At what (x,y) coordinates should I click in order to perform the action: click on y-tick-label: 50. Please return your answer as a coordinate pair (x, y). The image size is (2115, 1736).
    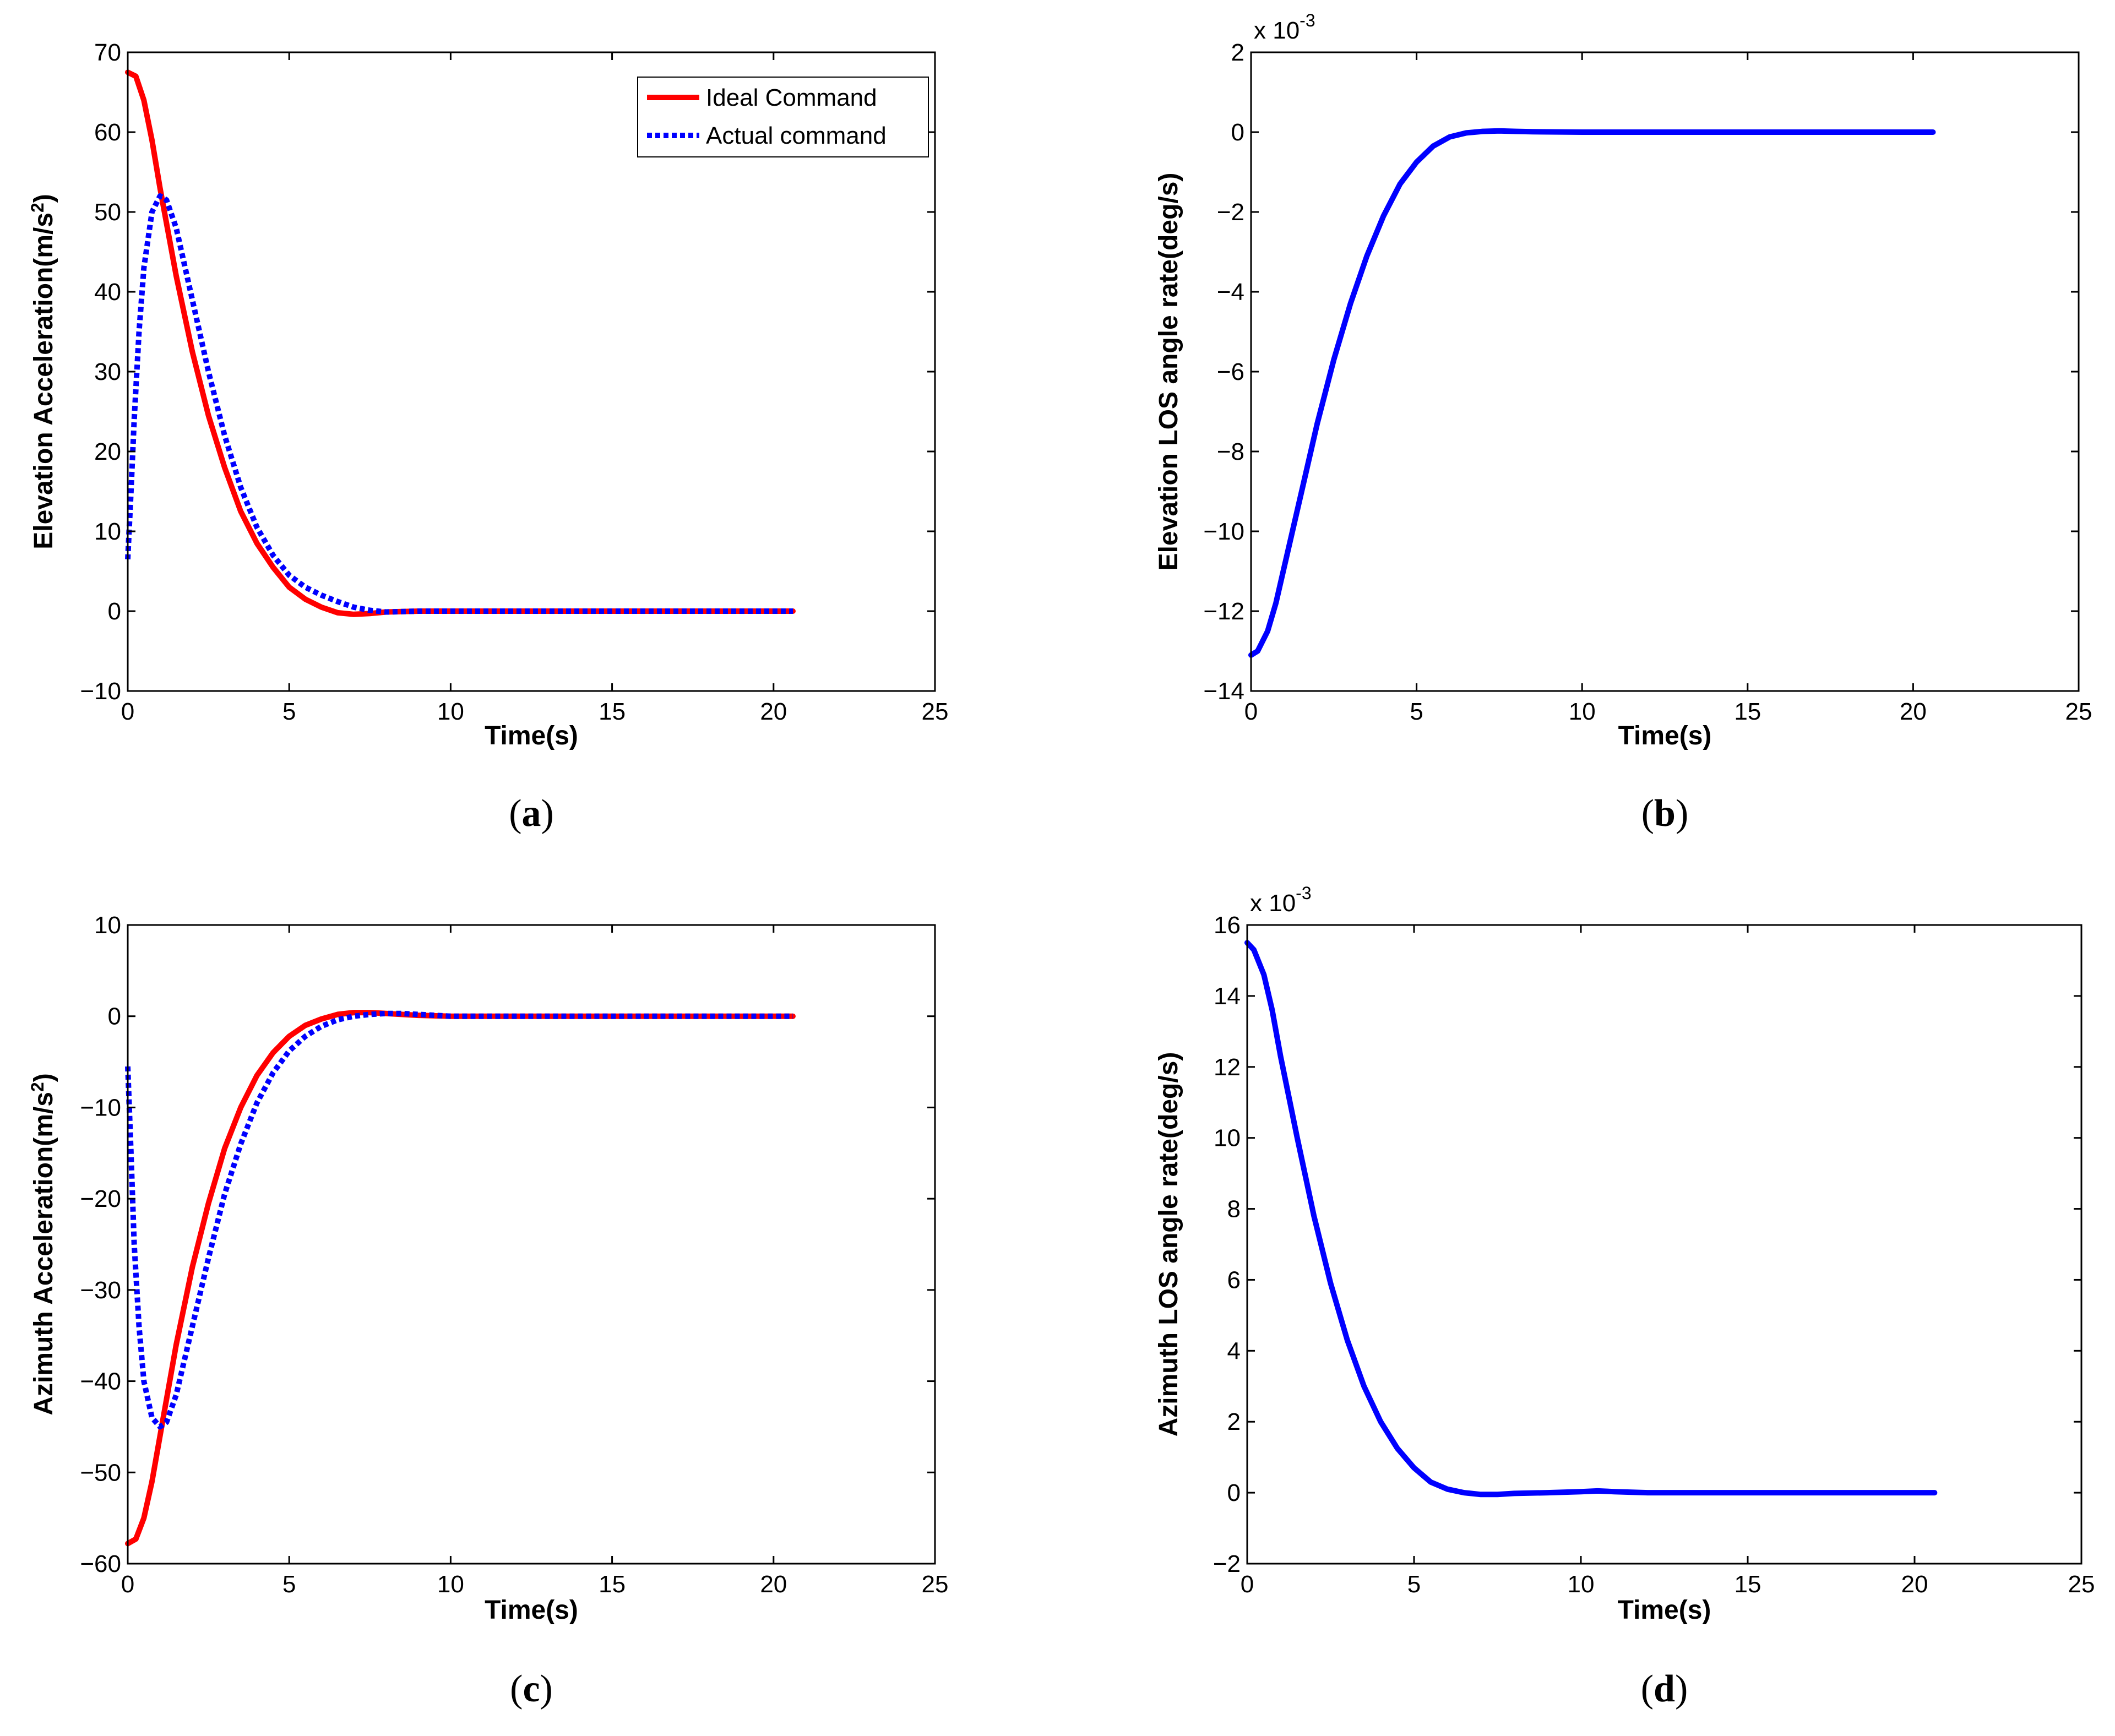
    Looking at the image, I should click on (108, 213).